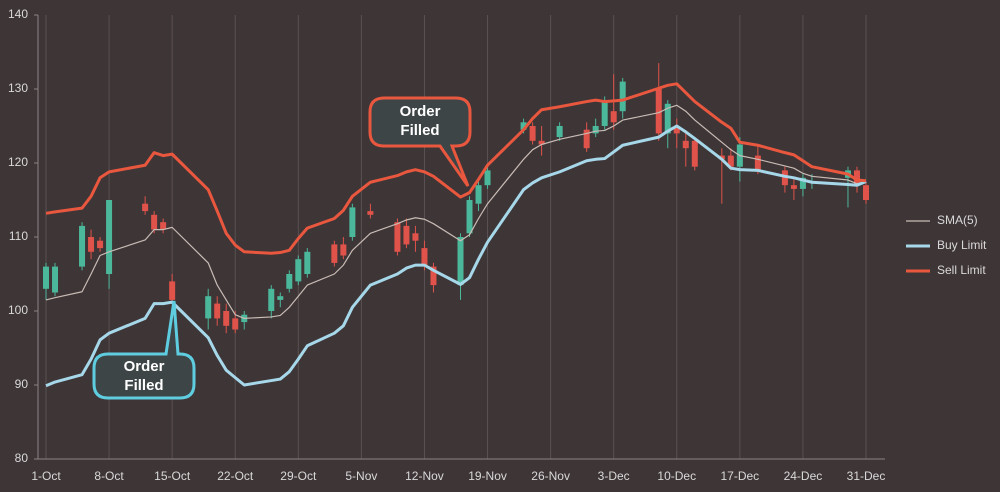 The width and height of the screenshot is (1000, 492). What do you see at coordinates (487, 476) in the screenshot?
I see `x-tick-label: 19-Nov` at bounding box center [487, 476].